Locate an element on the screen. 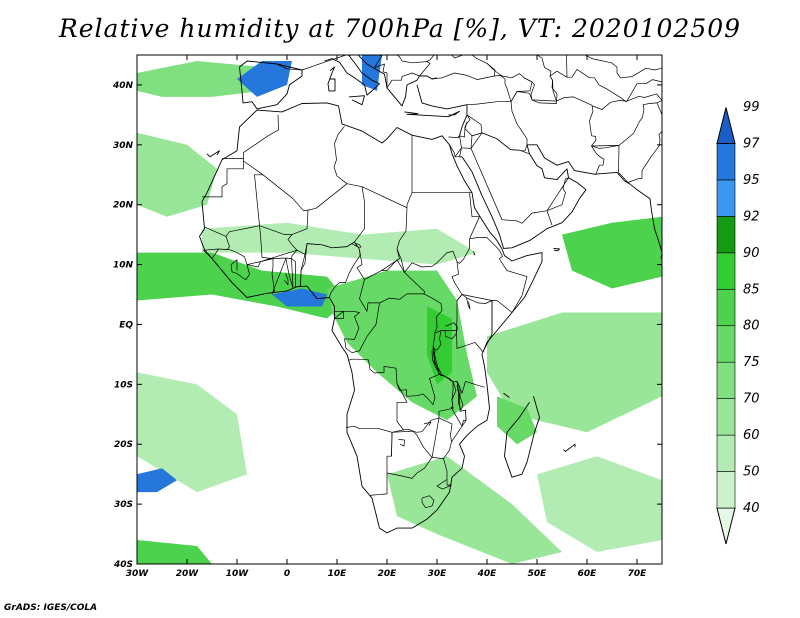 This screenshot has width=800, height=618. lon-tick-label: 30W is located at coordinates (138, 574).